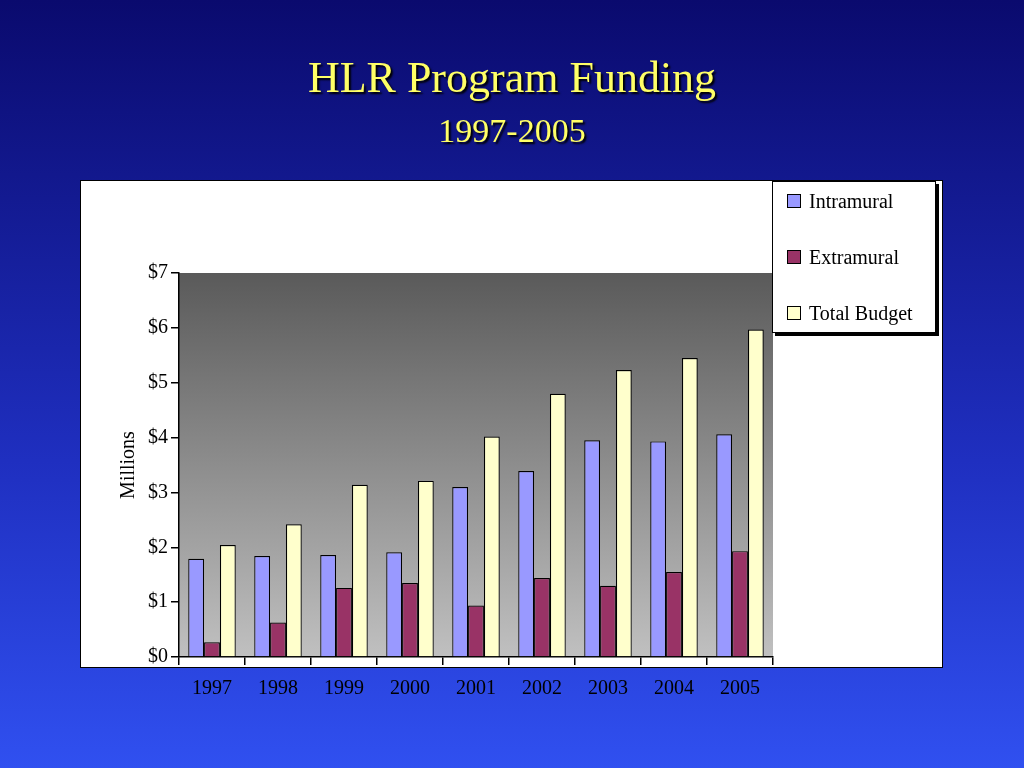 This screenshot has width=1024, height=768. What do you see at coordinates (740, 687) in the screenshot?
I see `x-tick-label: 2005` at bounding box center [740, 687].